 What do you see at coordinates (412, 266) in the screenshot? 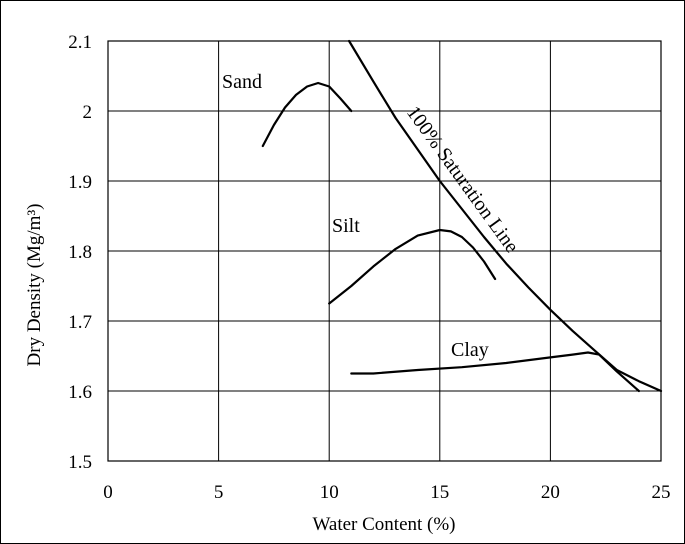
I see `series-line-silt` at bounding box center [412, 266].